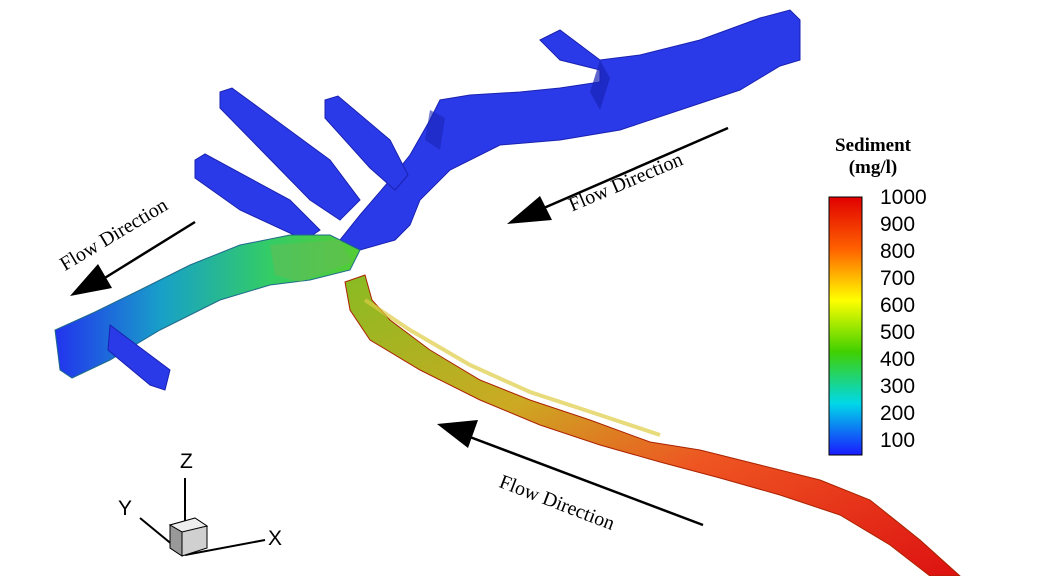 Image resolution: width=1038 pixels, height=576 pixels. I want to click on flow-arrow-left, so click(133, 258).